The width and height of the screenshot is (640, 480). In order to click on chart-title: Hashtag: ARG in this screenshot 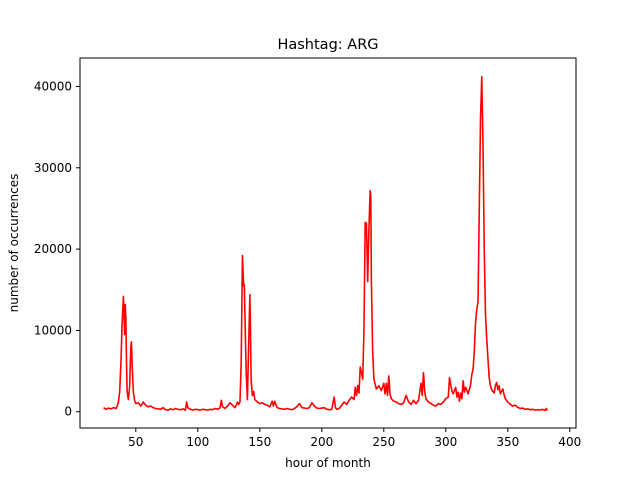, I will do `click(327, 45)`.